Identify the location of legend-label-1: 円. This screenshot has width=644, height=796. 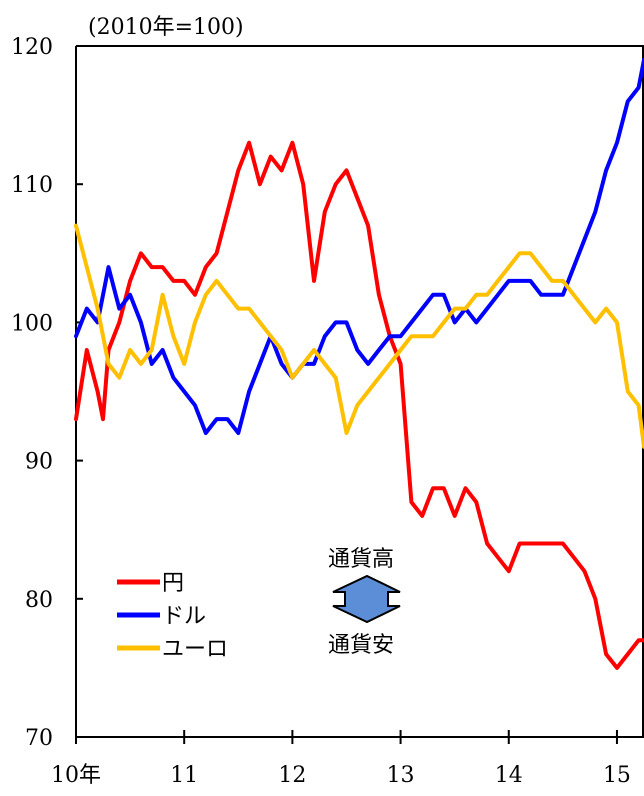
(173, 583).